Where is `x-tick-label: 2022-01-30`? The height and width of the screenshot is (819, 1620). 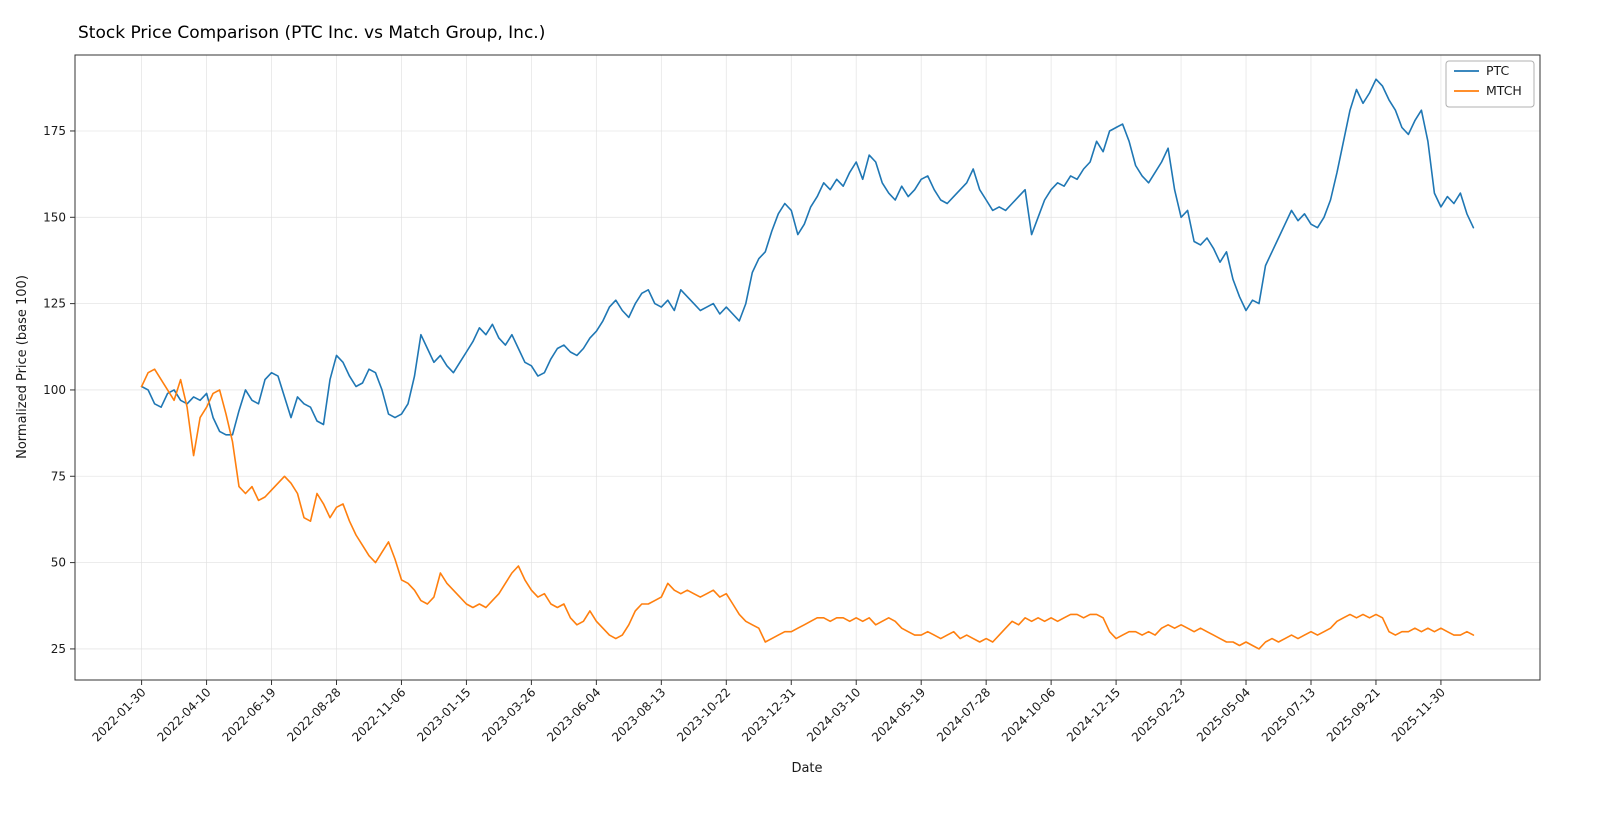 x-tick-label: 2022-01-30 is located at coordinates (118, 714).